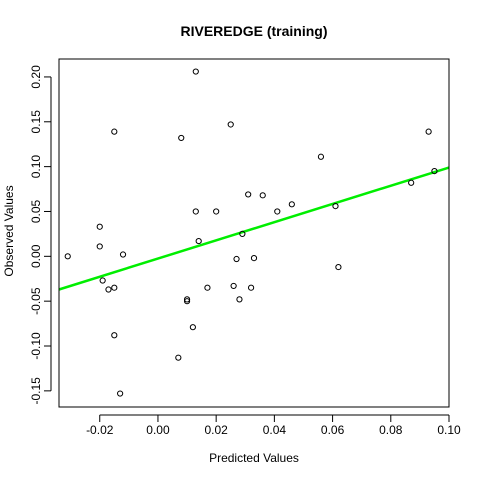  I want to click on x-tick-label: 0.00, so click(158, 430).